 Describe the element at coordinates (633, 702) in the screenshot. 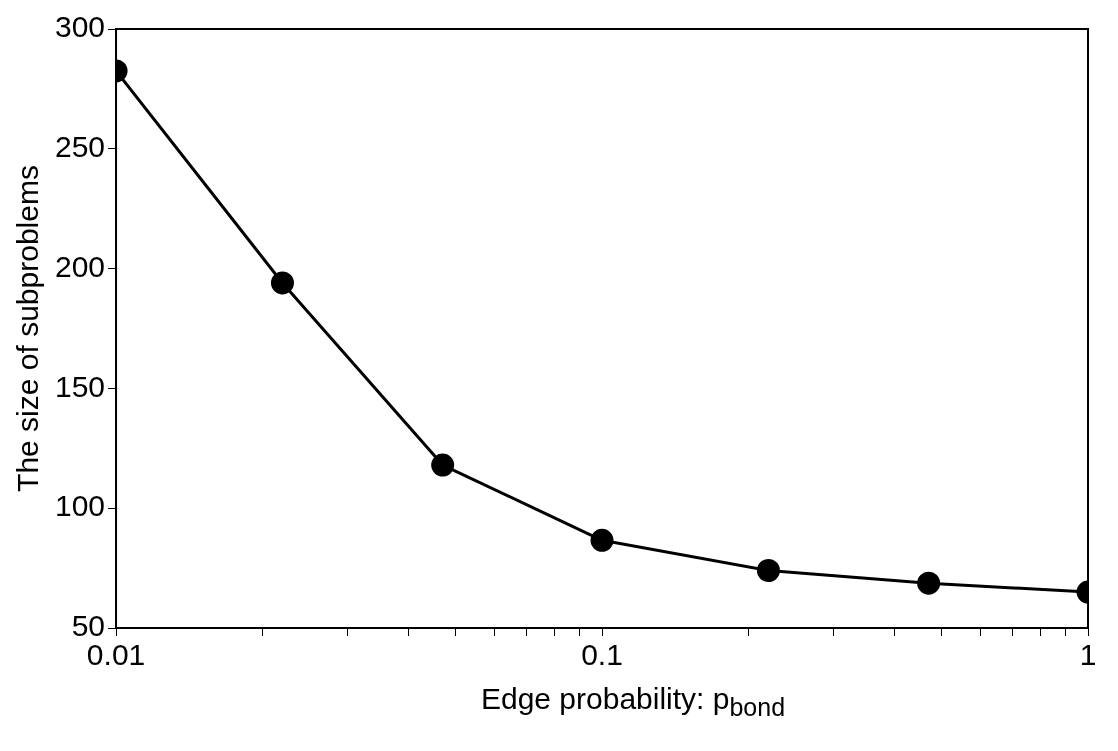

I see `x-axis-title: Edge probability: p$_{bond}$` at that location.